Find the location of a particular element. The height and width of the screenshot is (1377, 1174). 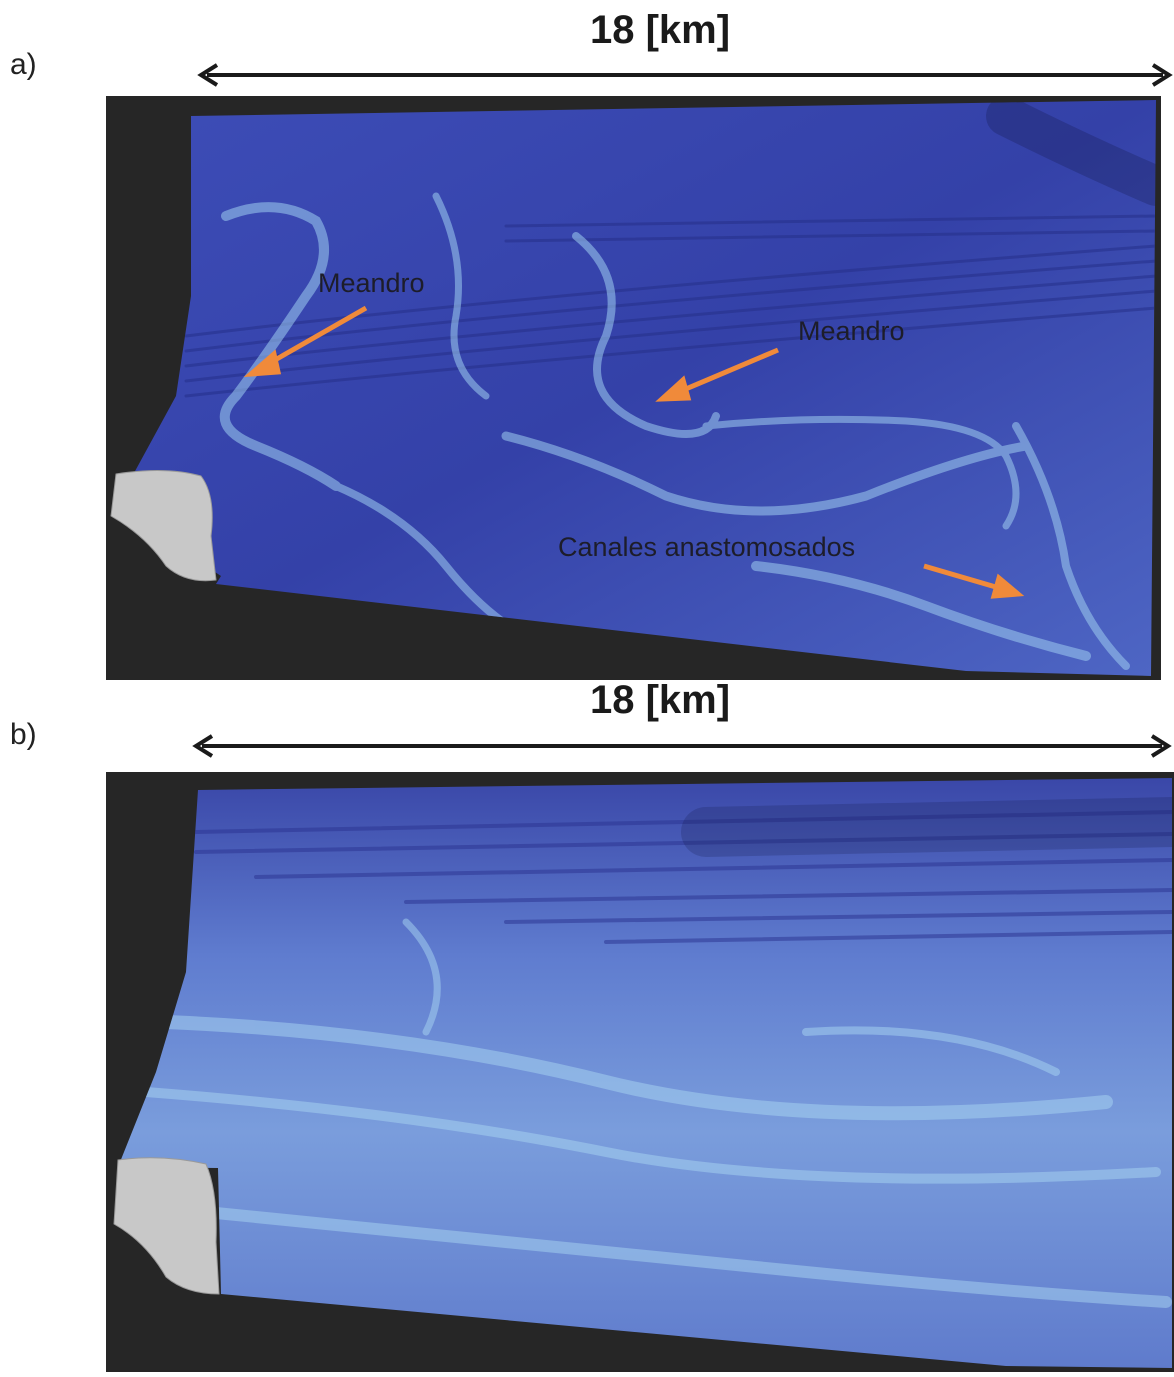

panel-a-scale-text: 18 [km] is located at coordinates (660, 30).